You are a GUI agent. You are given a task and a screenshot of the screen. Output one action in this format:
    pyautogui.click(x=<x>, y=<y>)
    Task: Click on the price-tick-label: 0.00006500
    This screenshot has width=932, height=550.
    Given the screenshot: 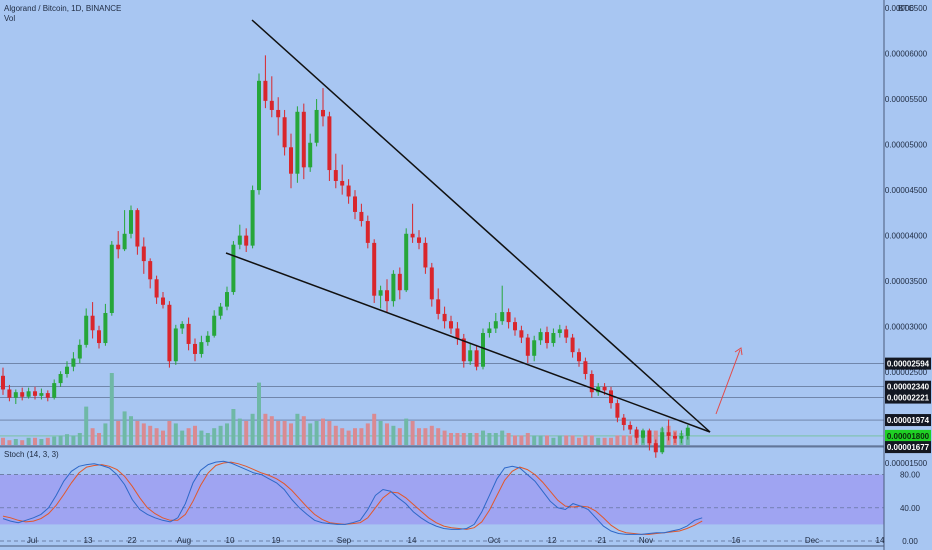 What is the action you would take?
    pyautogui.click(x=906, y=8)
    